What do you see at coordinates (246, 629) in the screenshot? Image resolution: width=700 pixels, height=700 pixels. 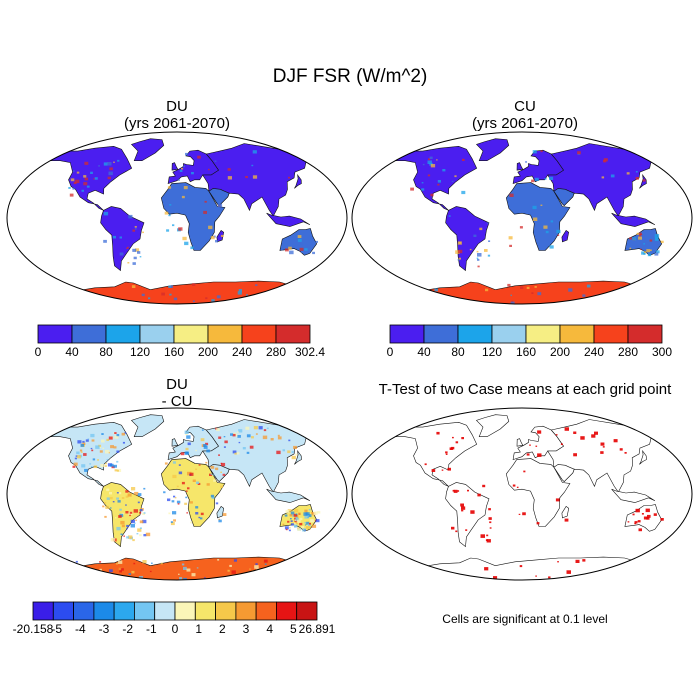 I see `colorbar-diff-tick-label: 3` at bounding box center [246, 629].